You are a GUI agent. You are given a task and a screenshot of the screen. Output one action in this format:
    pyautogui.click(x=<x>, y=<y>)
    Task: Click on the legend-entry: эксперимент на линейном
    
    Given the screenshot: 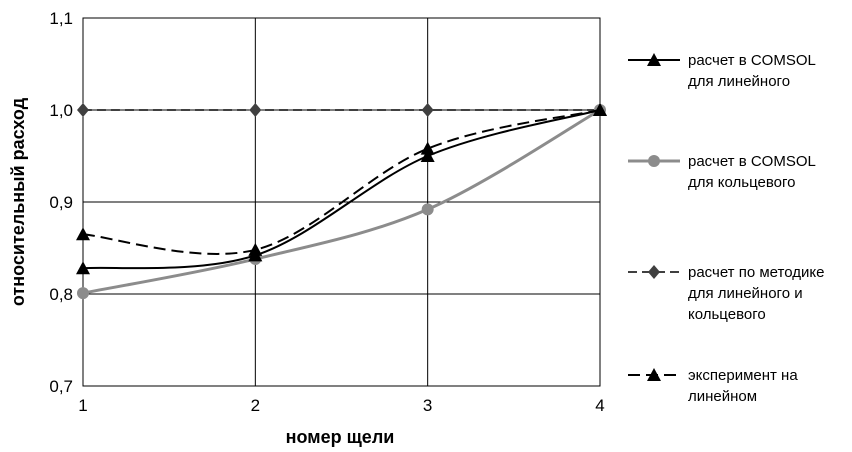 What is the action you would take?
    pyautogui.click(x=713, y=386)
    